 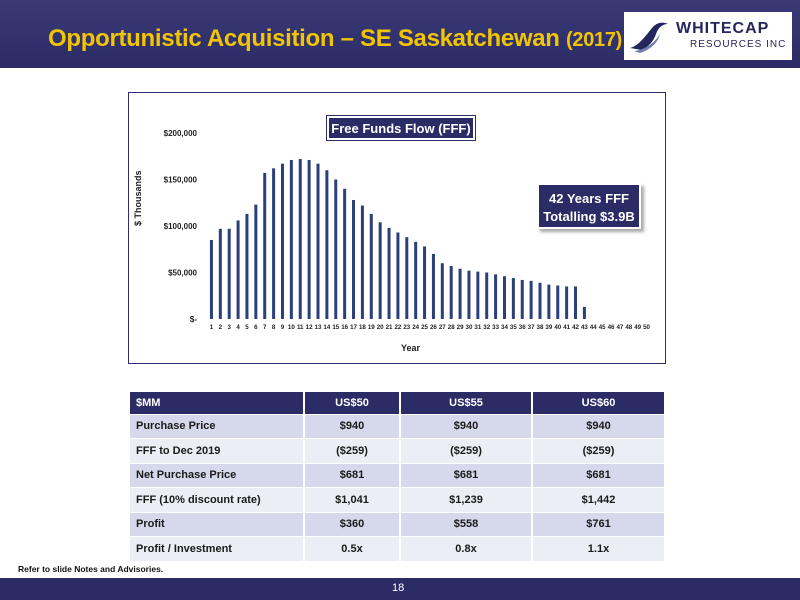 What do you see at coordinates (181, 180) in the screenshot?
I see `y-tick-label: $150,000` at bounding box center [181, 180].